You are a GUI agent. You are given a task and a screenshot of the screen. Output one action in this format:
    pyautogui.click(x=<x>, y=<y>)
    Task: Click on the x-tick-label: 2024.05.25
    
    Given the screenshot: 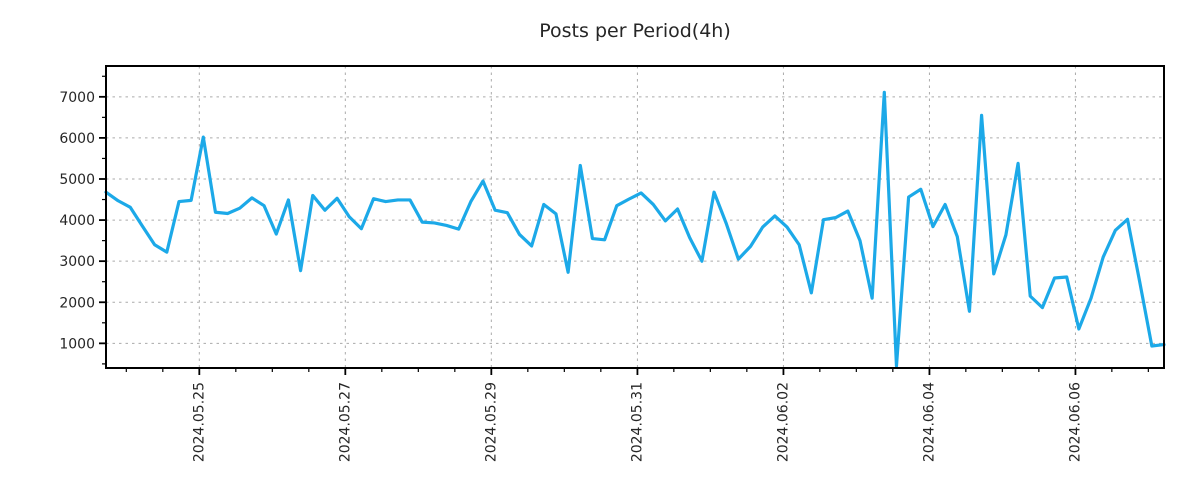 What is the action you would take?
    pyautogui.click(x=199, y=422)
    